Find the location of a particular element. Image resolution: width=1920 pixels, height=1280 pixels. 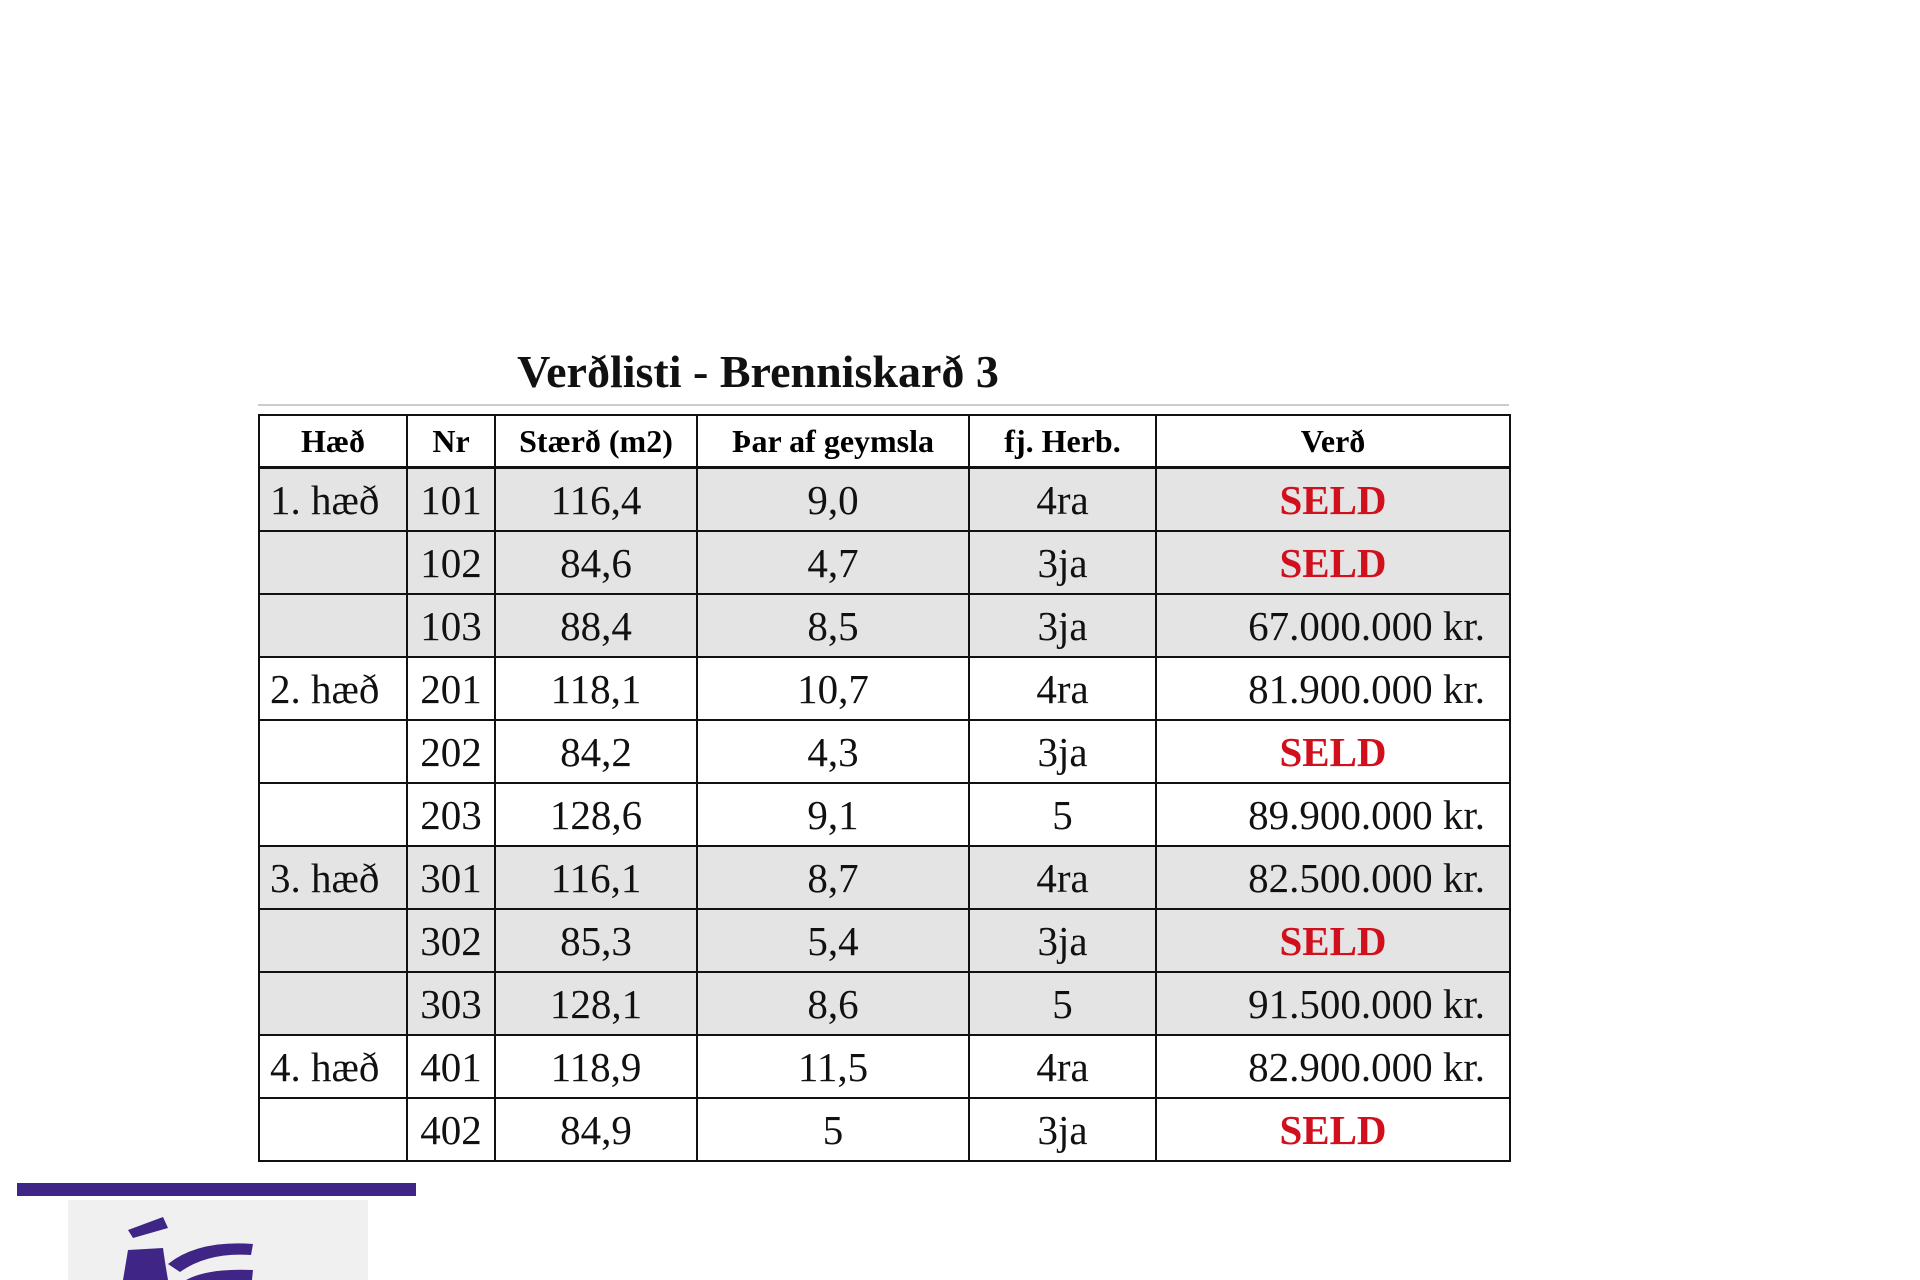

storage-cell: 10,7 is located at coordinates (833, 688).